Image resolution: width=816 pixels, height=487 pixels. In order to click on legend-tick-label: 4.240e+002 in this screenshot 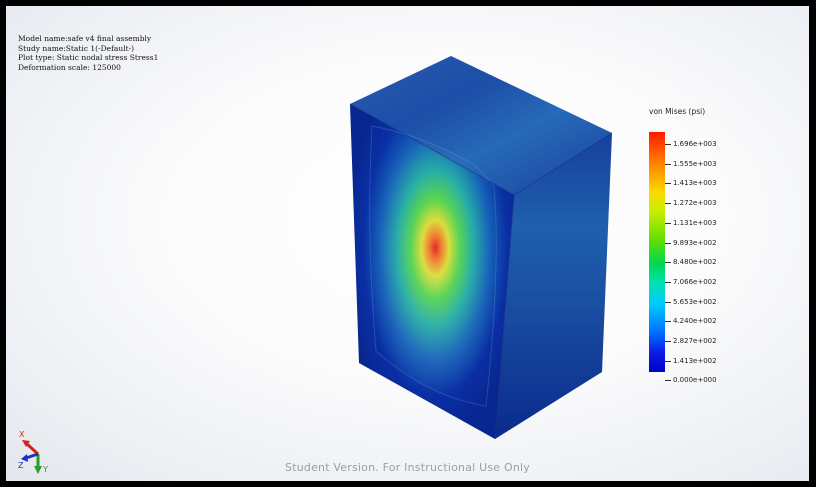, I will do `click(695, 321)`.